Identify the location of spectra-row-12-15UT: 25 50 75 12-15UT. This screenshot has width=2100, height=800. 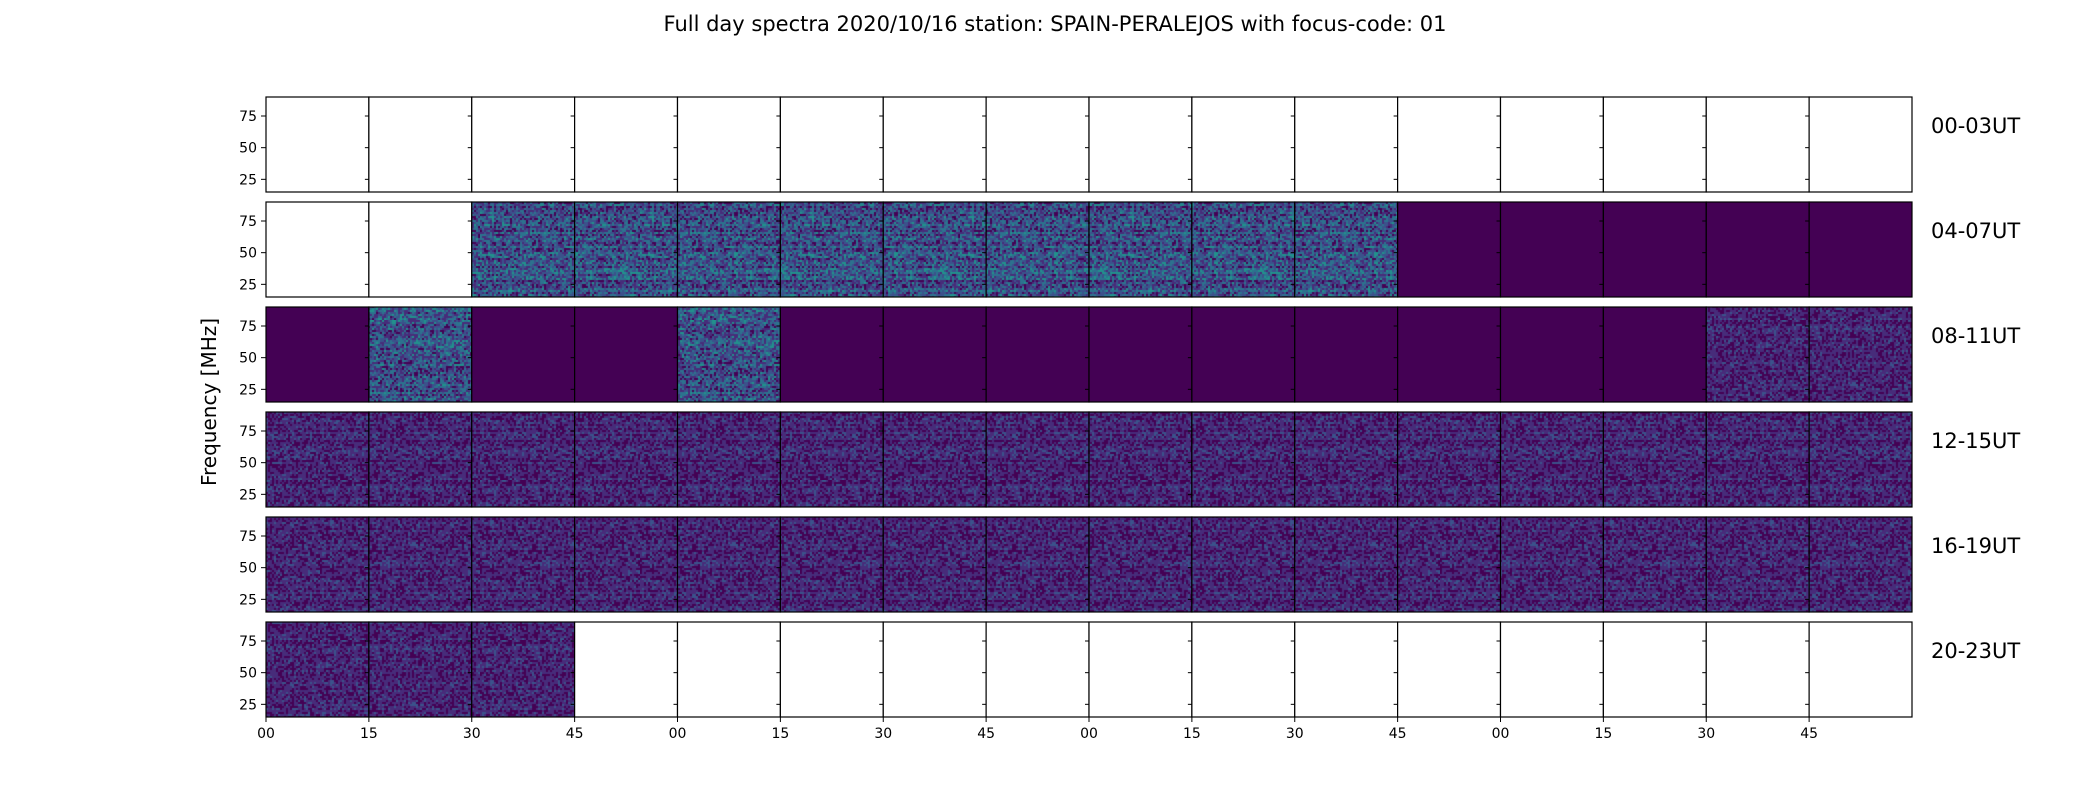
(1129, 459).